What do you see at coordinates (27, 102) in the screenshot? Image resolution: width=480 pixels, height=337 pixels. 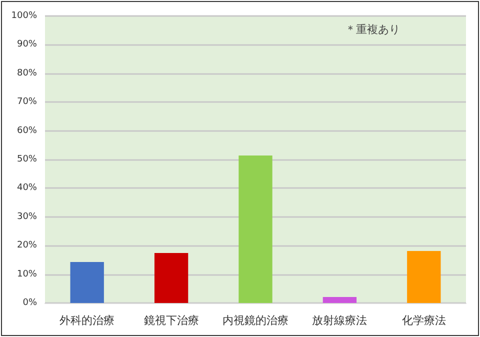 I see `y-tick-label: 70%` at bounding box center [27, 102].